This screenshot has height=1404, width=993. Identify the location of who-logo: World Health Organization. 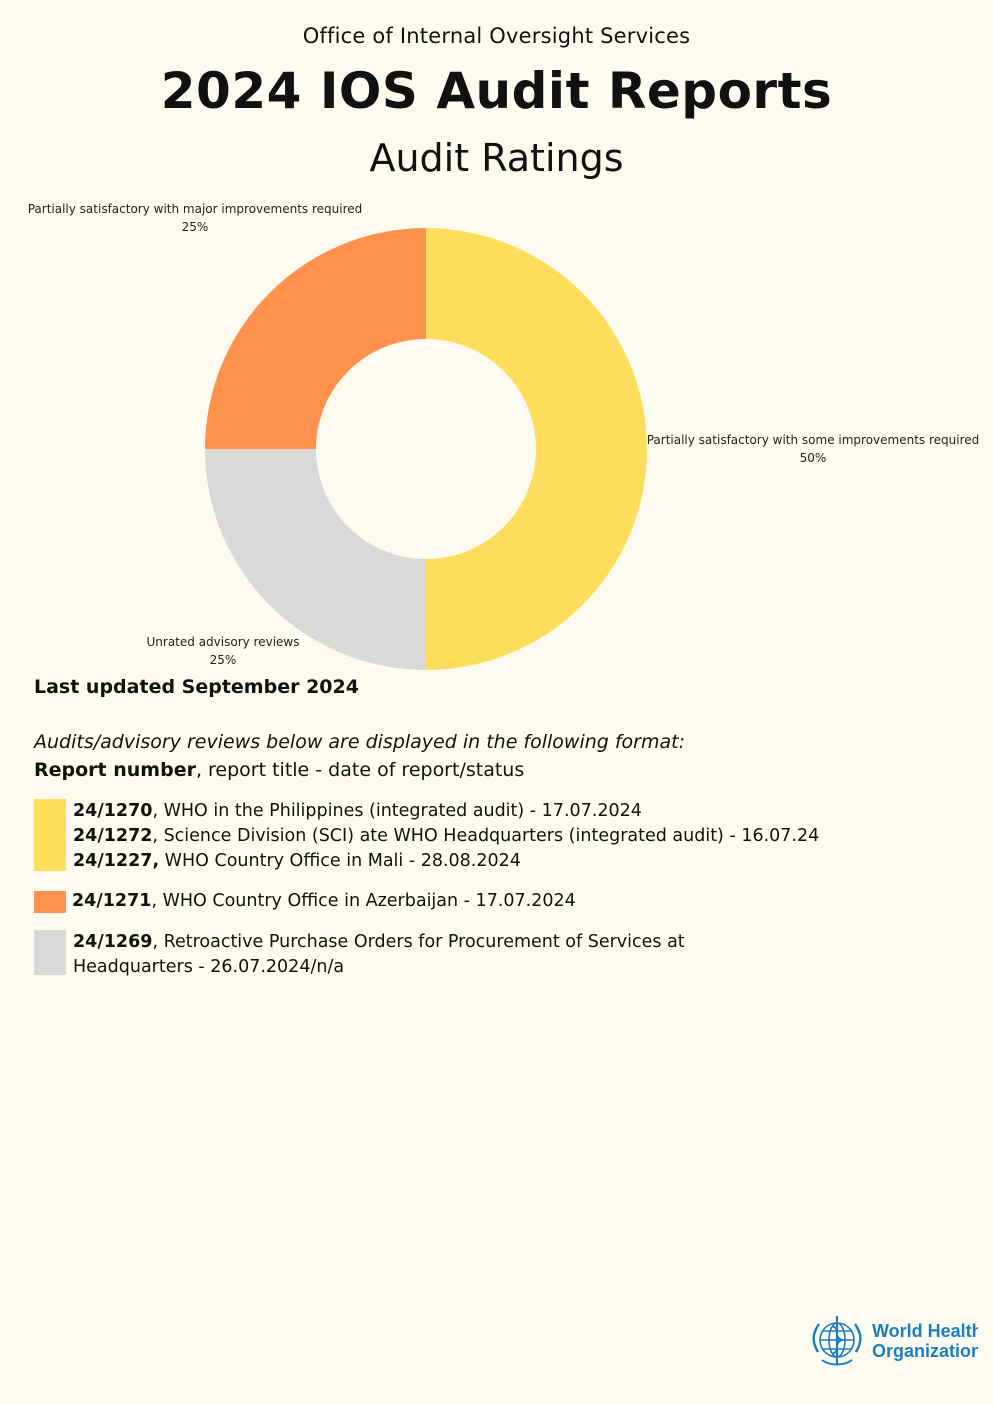
(895, 1341).